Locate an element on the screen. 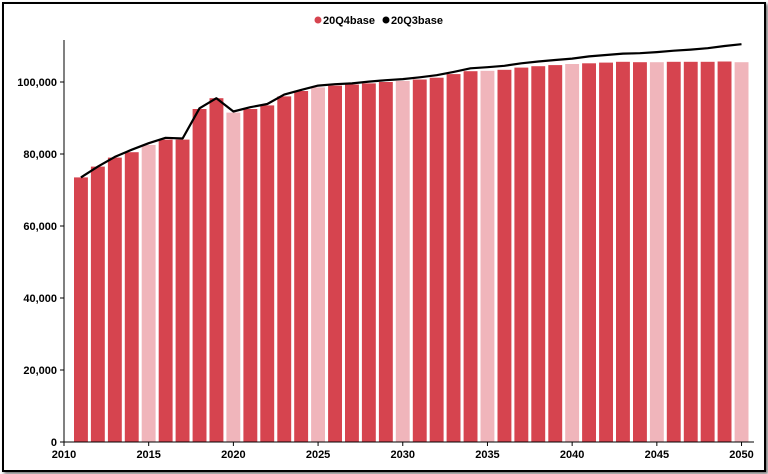  bar-2040 is located at coordinates (572, 253).